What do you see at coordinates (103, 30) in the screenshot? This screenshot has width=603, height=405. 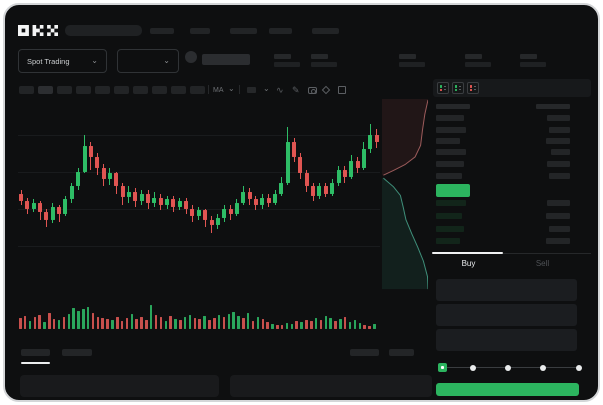 I see `search-input` at bounding box center [103, 30].